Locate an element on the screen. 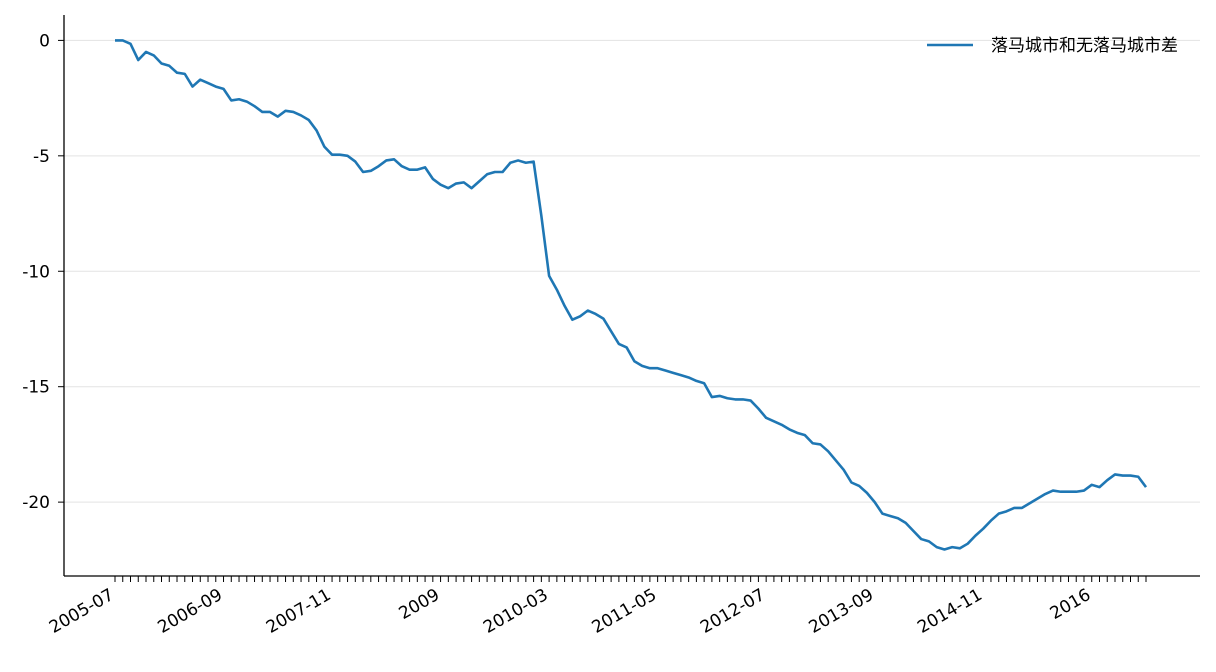 The width and height of the screenshot is (1216, 672). x-tick-label: 2009 is located at coordinates (419, 604).